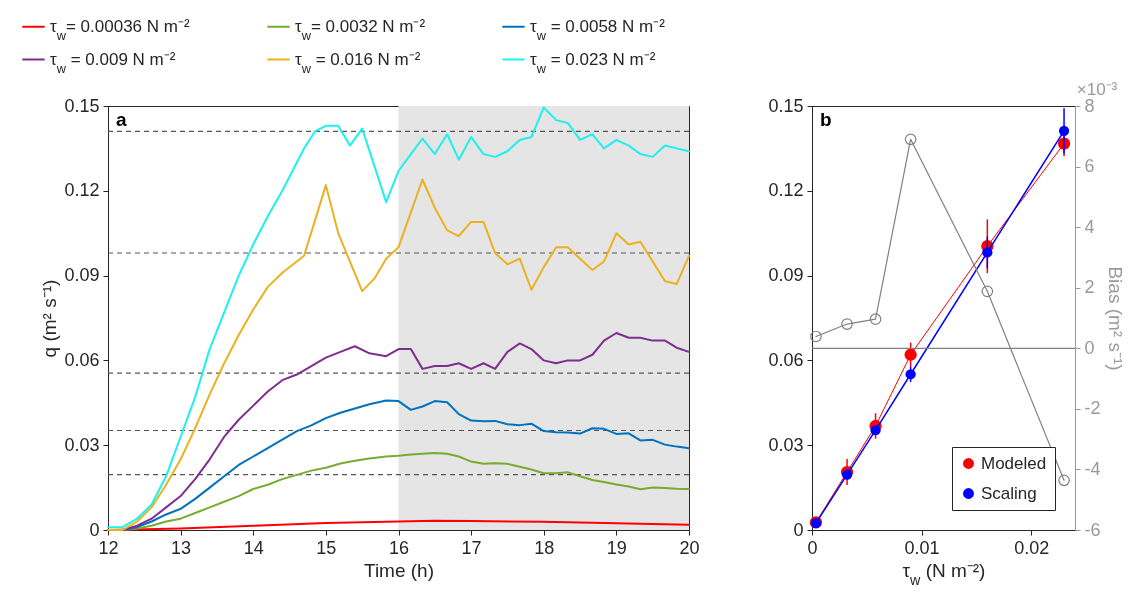  What do you see at coordinates (812, 547) in the screenshot?
I see `x-tick-label: 0` at bounding box center [812, 547].